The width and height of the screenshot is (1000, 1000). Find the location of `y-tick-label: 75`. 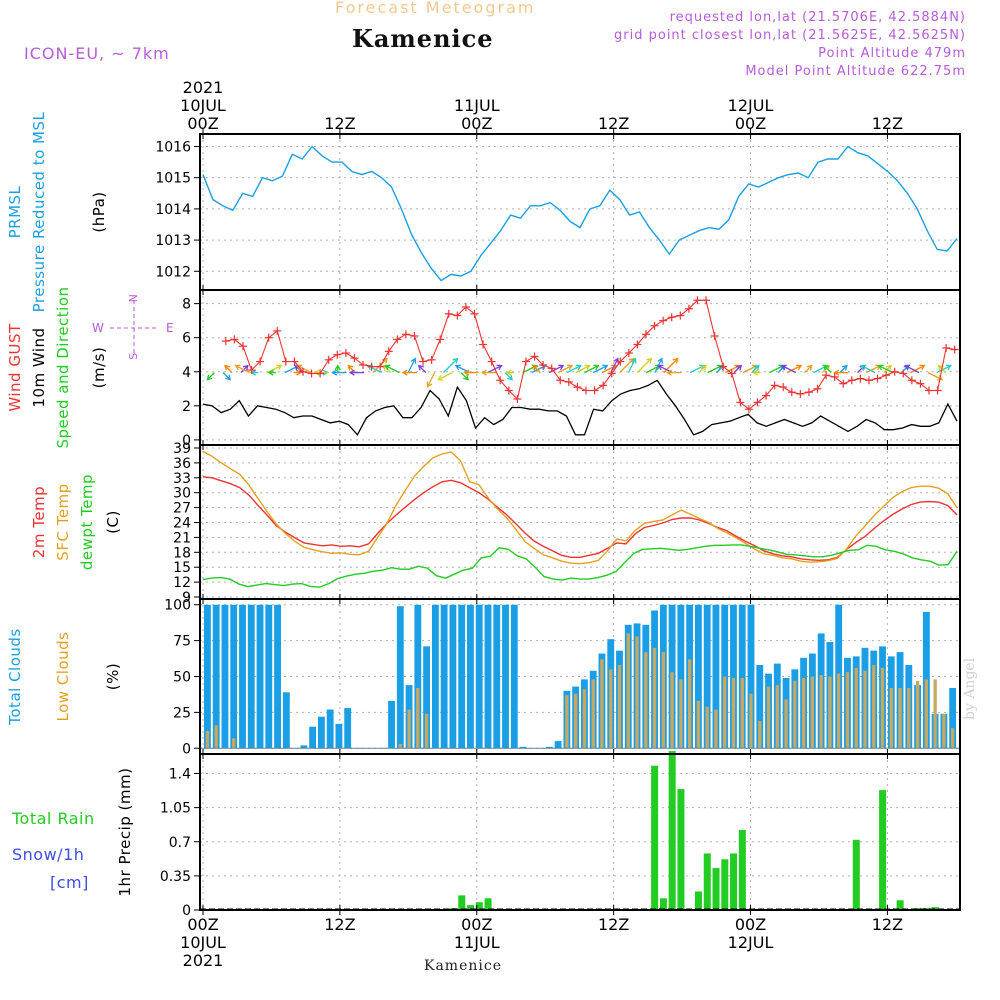

y-tick-label: 75 is located at coordinates (182, 642).